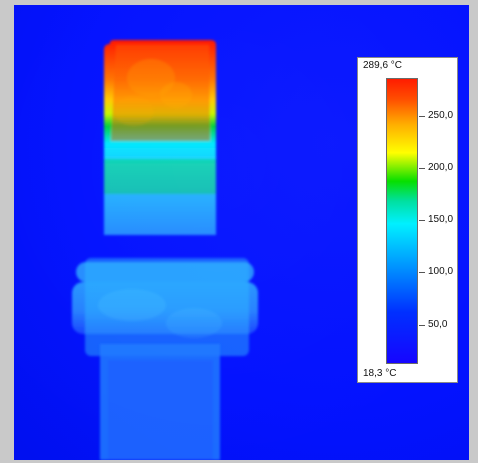 The width and height of the screenshot is (478, 463). I want to click on temperature-color-bar, so click(402, 221).